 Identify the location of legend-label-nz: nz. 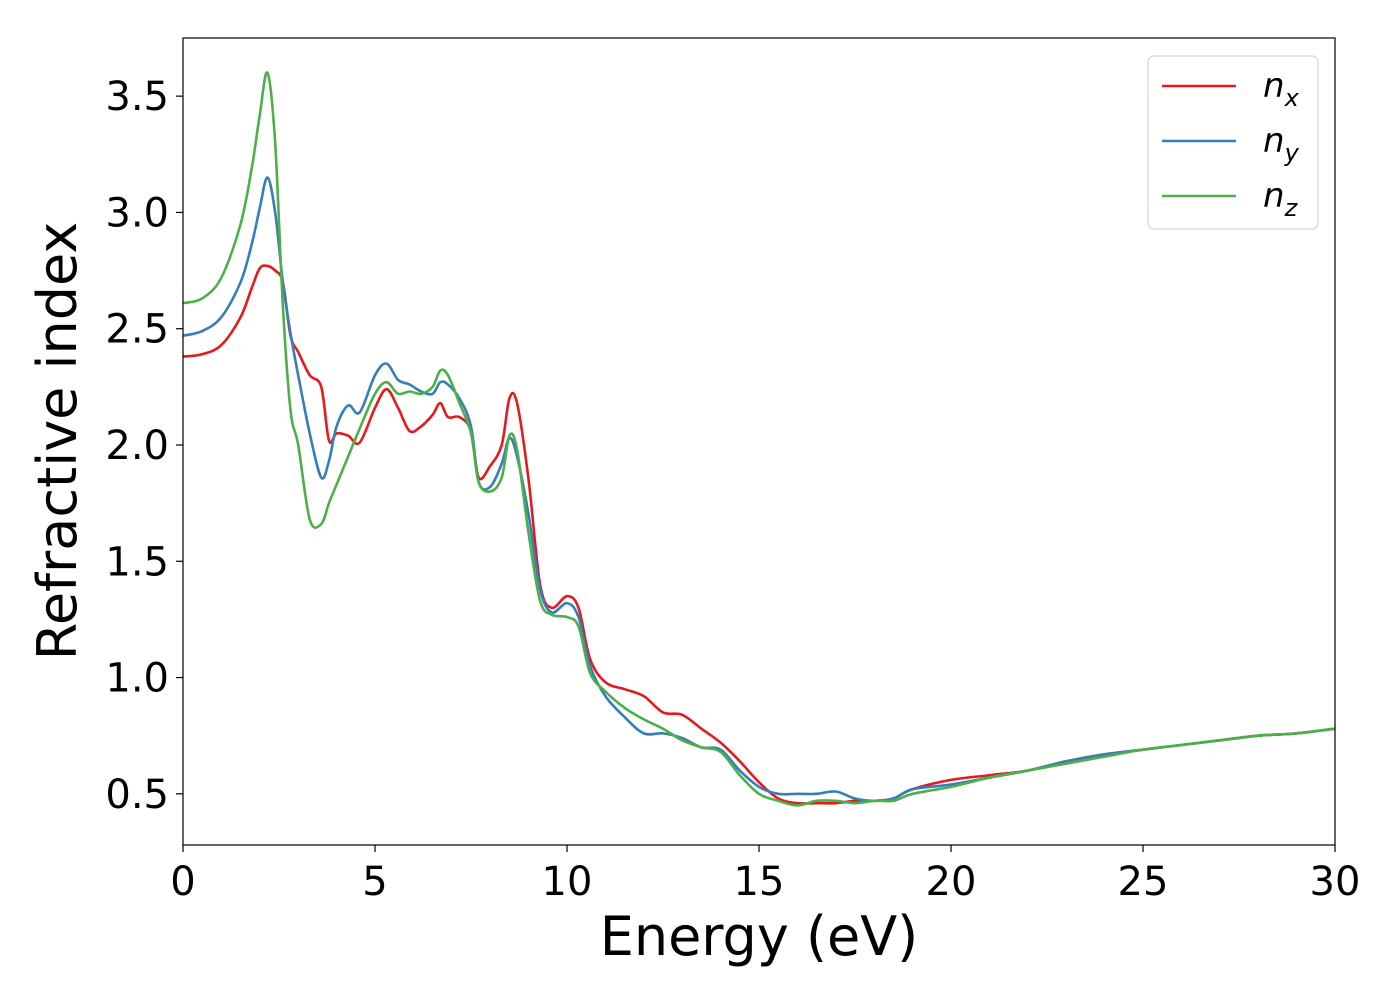
(1281, 199).